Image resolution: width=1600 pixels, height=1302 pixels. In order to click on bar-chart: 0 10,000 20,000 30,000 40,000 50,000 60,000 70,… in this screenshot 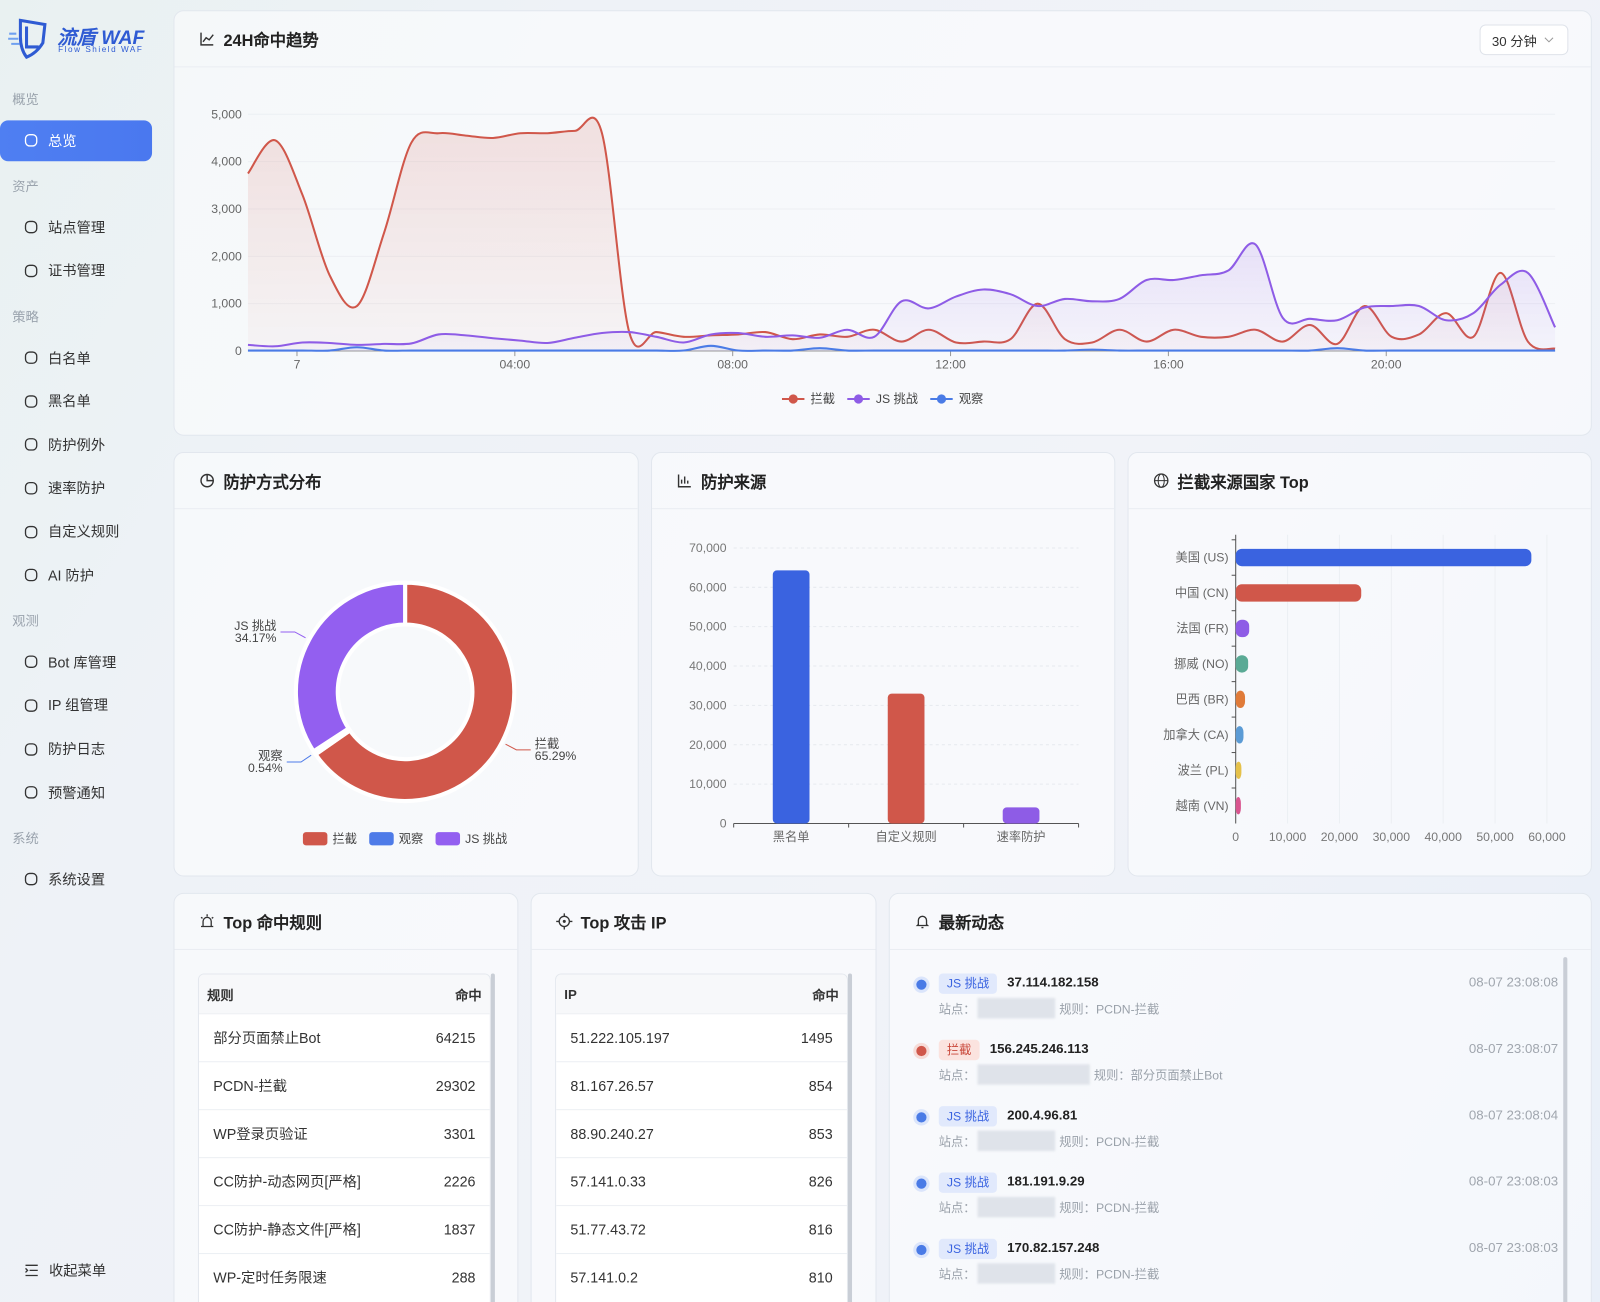, I will do `click(884, 692)`.